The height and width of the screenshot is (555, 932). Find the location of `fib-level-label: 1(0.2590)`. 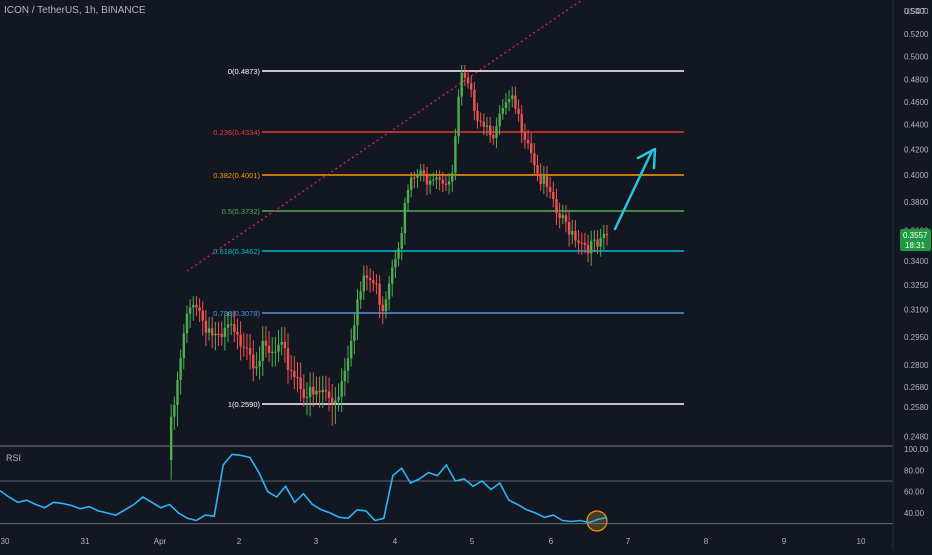

fib-level-label: 1(0.2590) is located at coordinates (244, 404).